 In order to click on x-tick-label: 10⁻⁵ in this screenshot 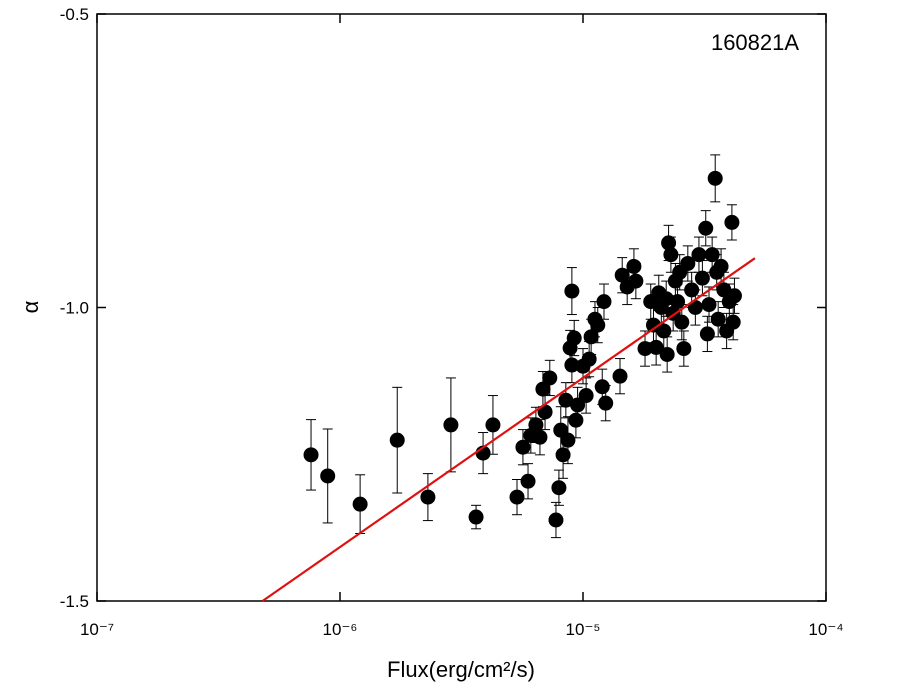, I will do `click(583, 629)`.